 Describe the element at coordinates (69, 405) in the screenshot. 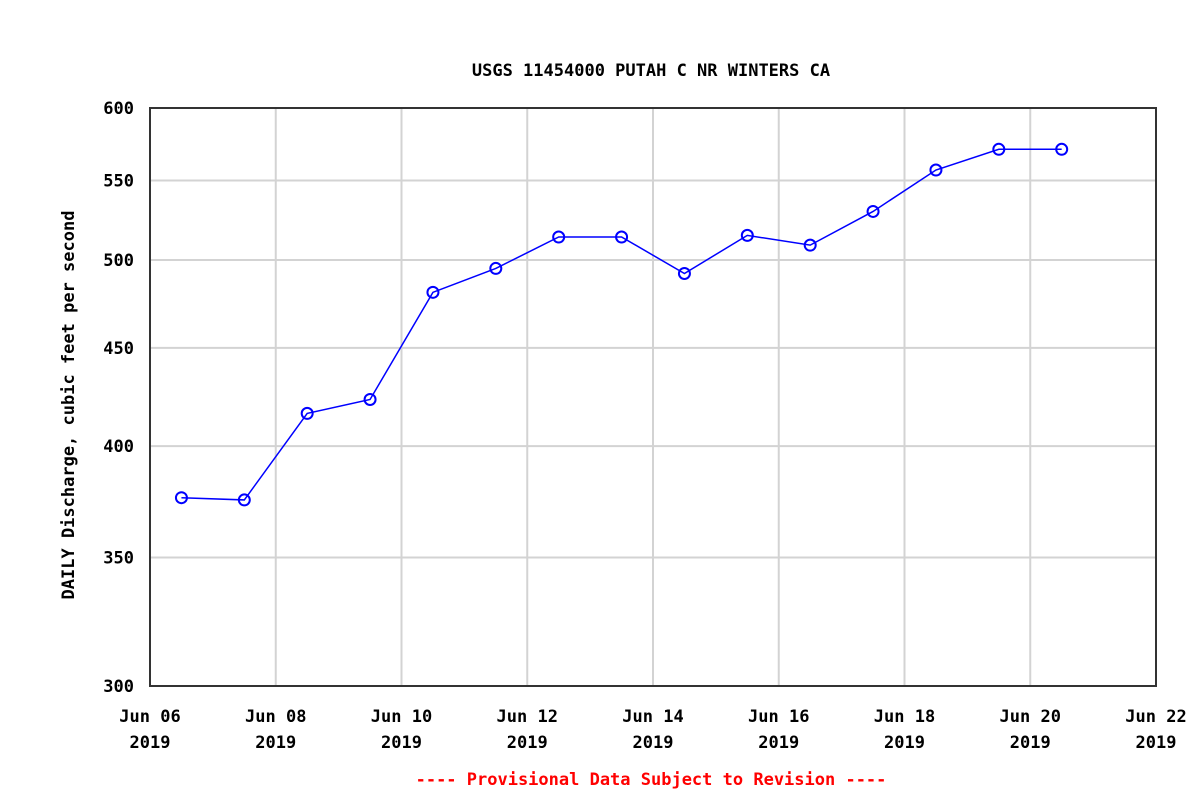

I see `y-axis-label: DAILY Discharge, cubic feet per second` at that location.